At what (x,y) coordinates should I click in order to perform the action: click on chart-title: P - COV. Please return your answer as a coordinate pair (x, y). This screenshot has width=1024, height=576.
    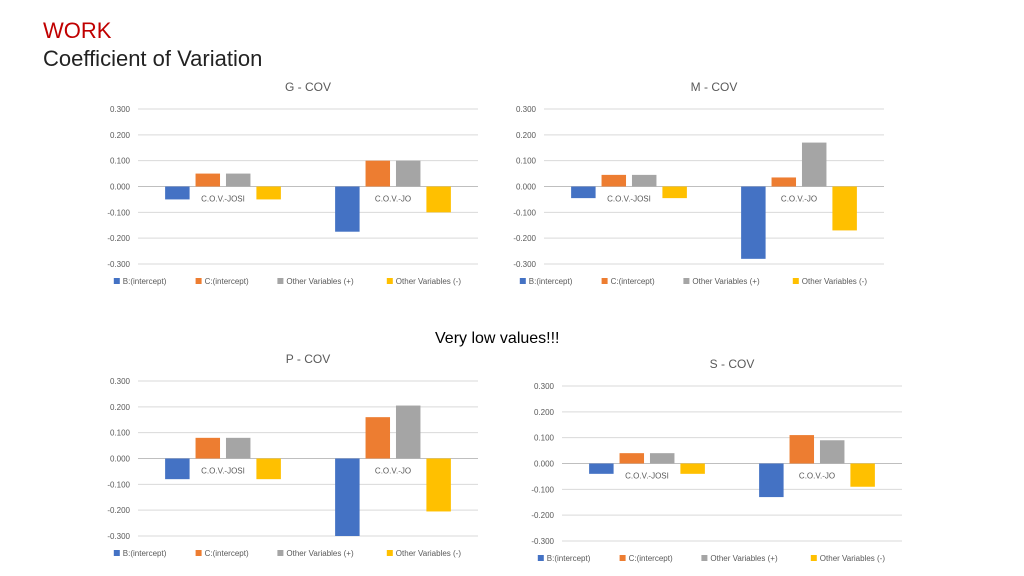
    Looking at the image, I should click on (308, 359).